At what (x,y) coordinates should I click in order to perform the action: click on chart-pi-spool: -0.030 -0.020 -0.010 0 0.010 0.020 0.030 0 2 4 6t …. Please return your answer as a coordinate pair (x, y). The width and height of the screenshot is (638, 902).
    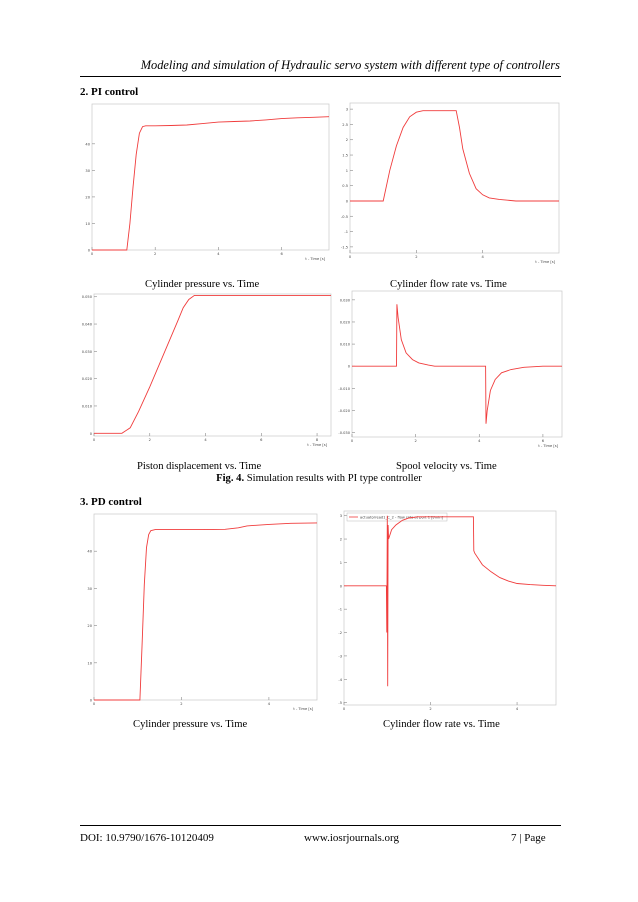
    Looking at the image, I should click on (450, 369).